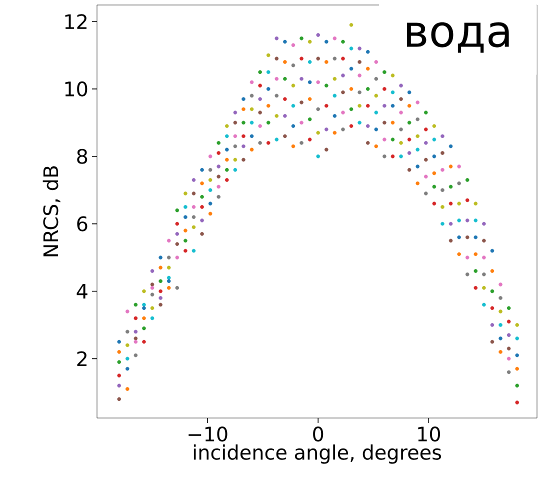 The height and width of the screenshot is (481, 538). Describe the element at coordinates (81, 358) in the screenshot. I see `y-tick-label: 2` at that location.